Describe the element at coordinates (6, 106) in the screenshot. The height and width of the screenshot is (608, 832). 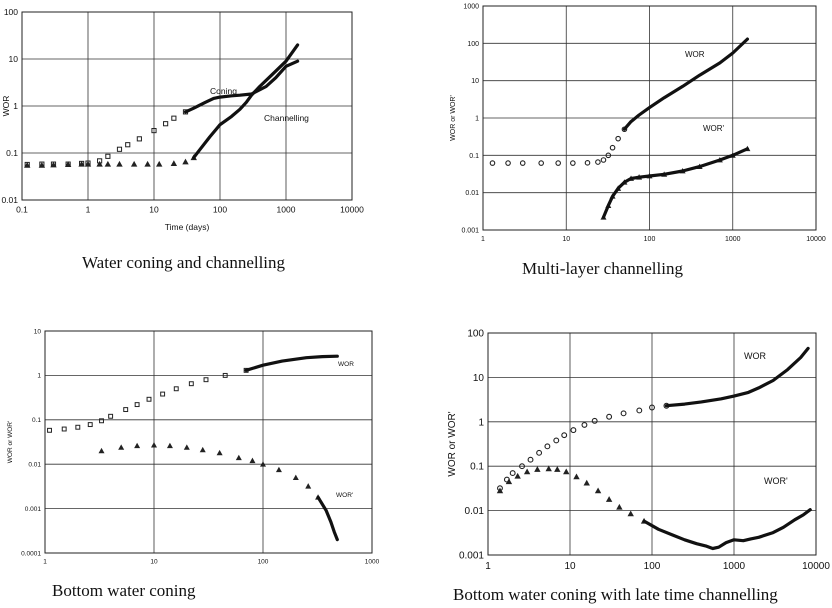
I see `y-axis-label: WOR` at that location.